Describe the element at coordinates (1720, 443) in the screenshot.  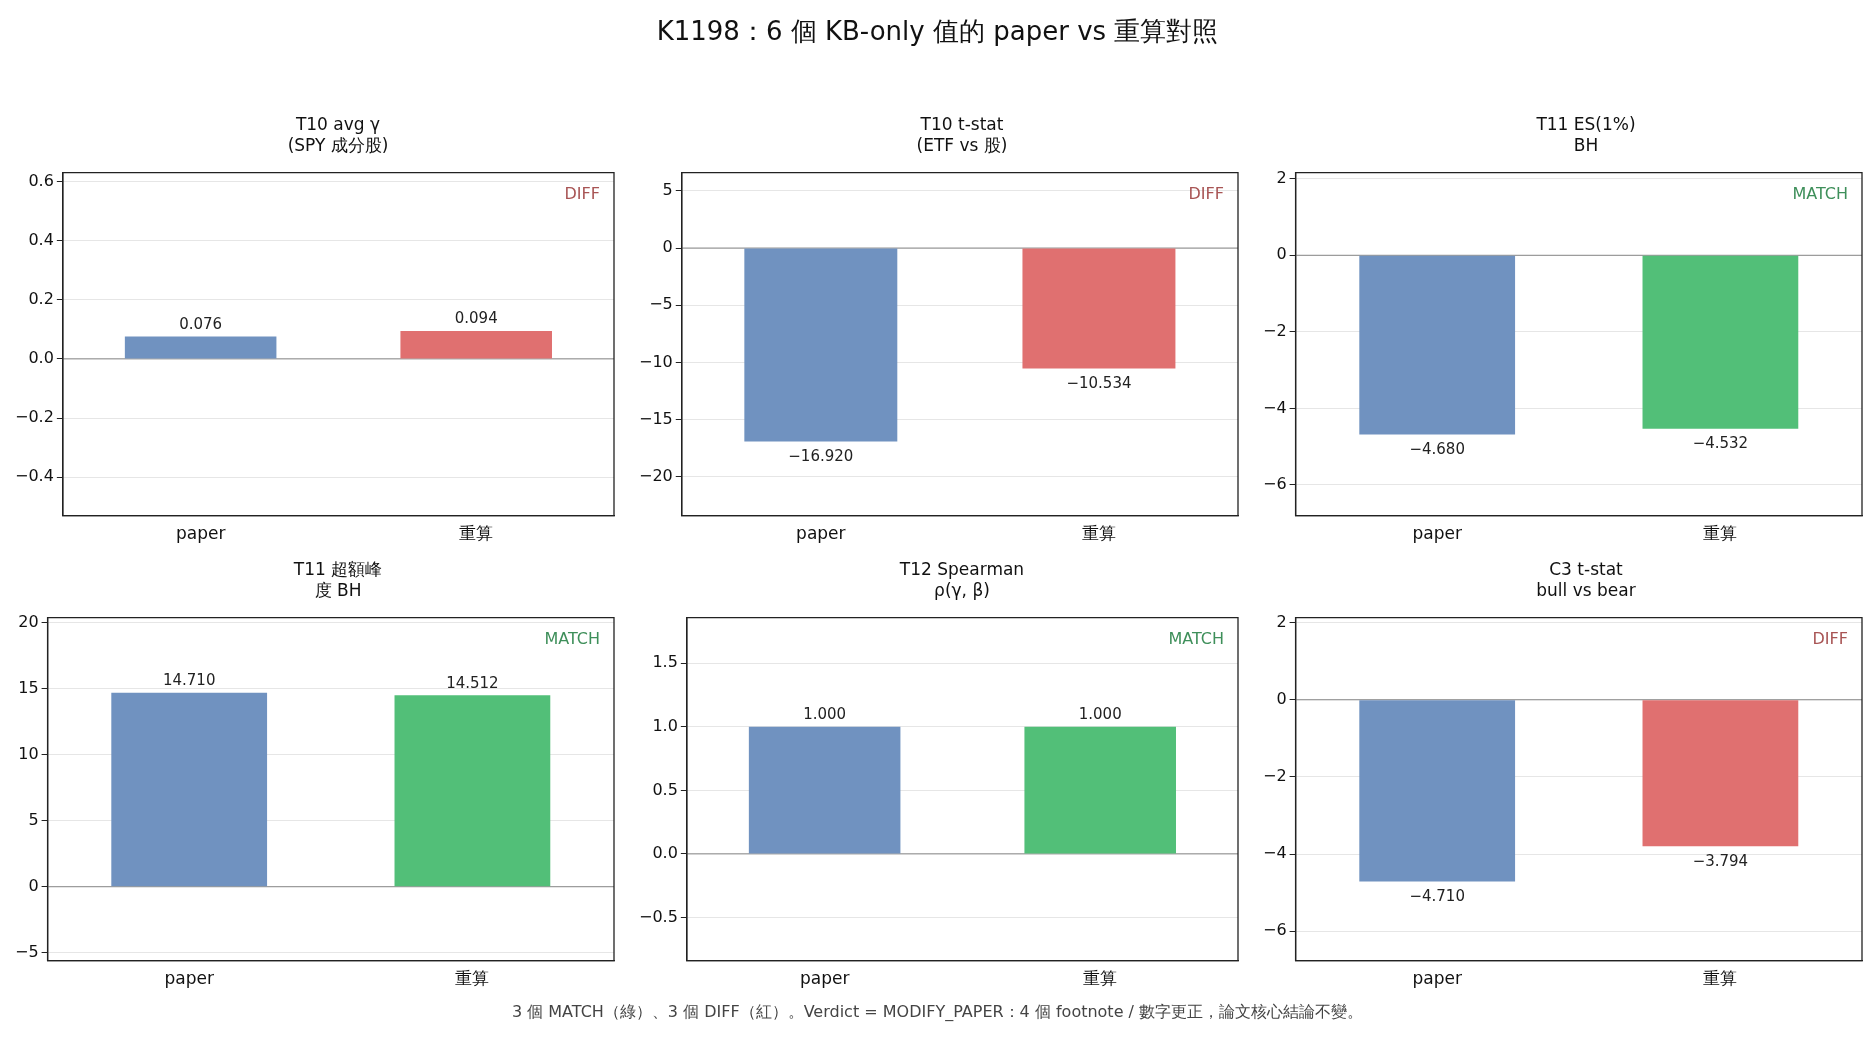
I see `data-label: −4.532` at that location.